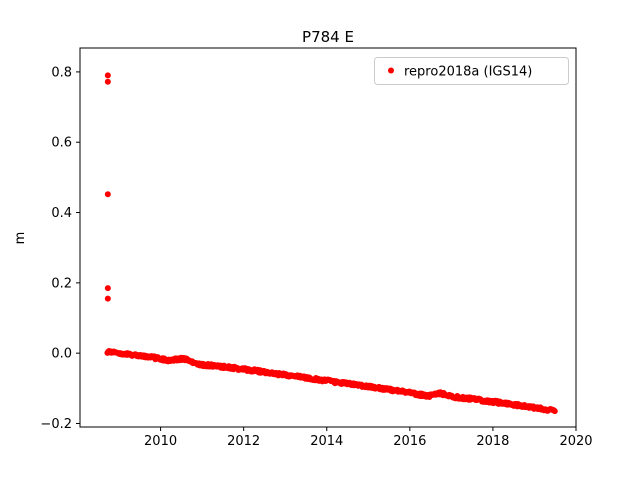 The width and height of the screenshot is (640, 480). I want to click on x-tick-label: 2018, so click(492, 441).